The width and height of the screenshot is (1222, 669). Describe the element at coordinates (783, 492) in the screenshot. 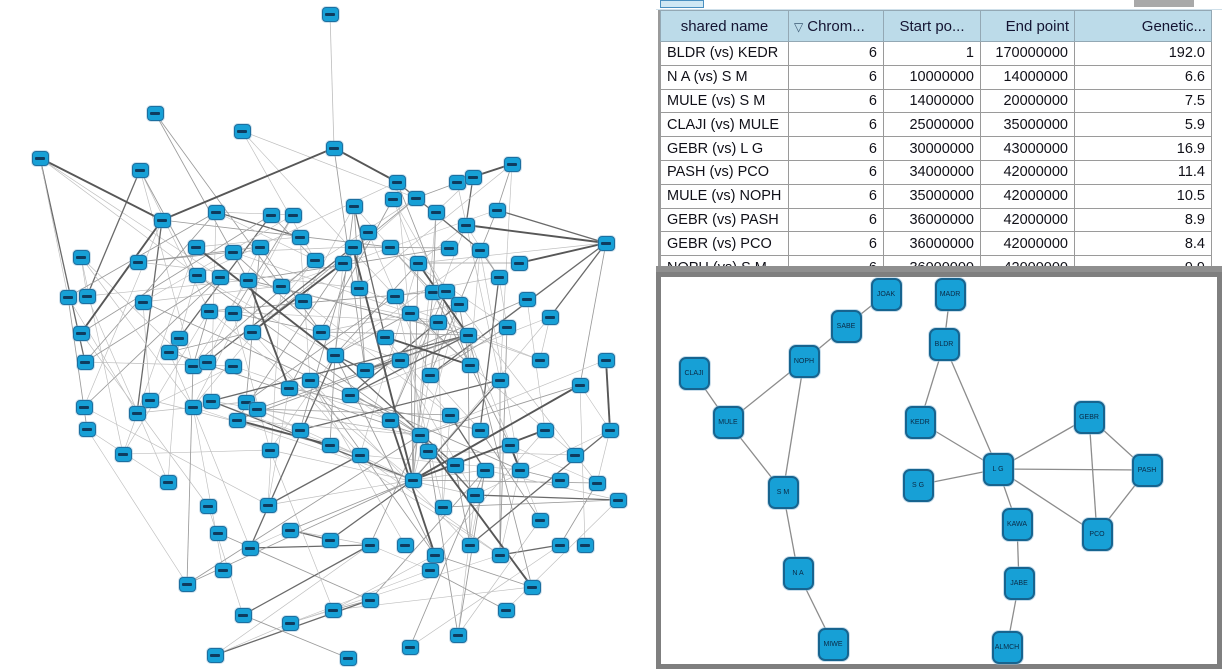

I see `node-s-m: S M` at that location.